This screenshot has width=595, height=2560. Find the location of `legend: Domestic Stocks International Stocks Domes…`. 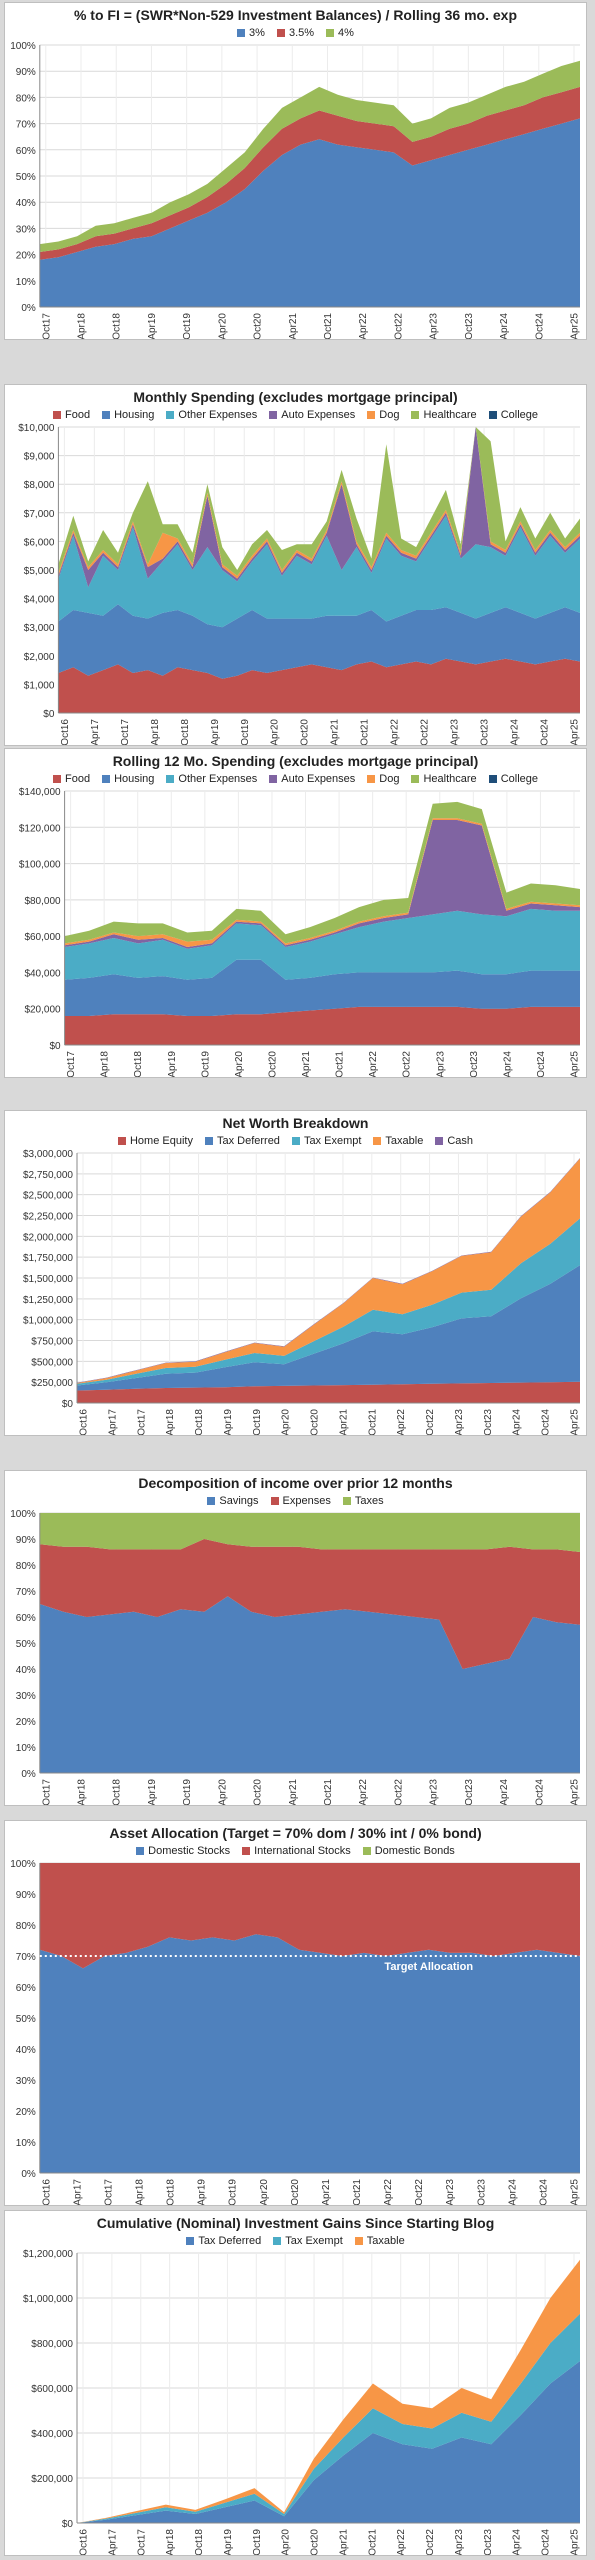

legend: Domestic Stocks International Stocks Domes… is located at coordinates (295, 1851).